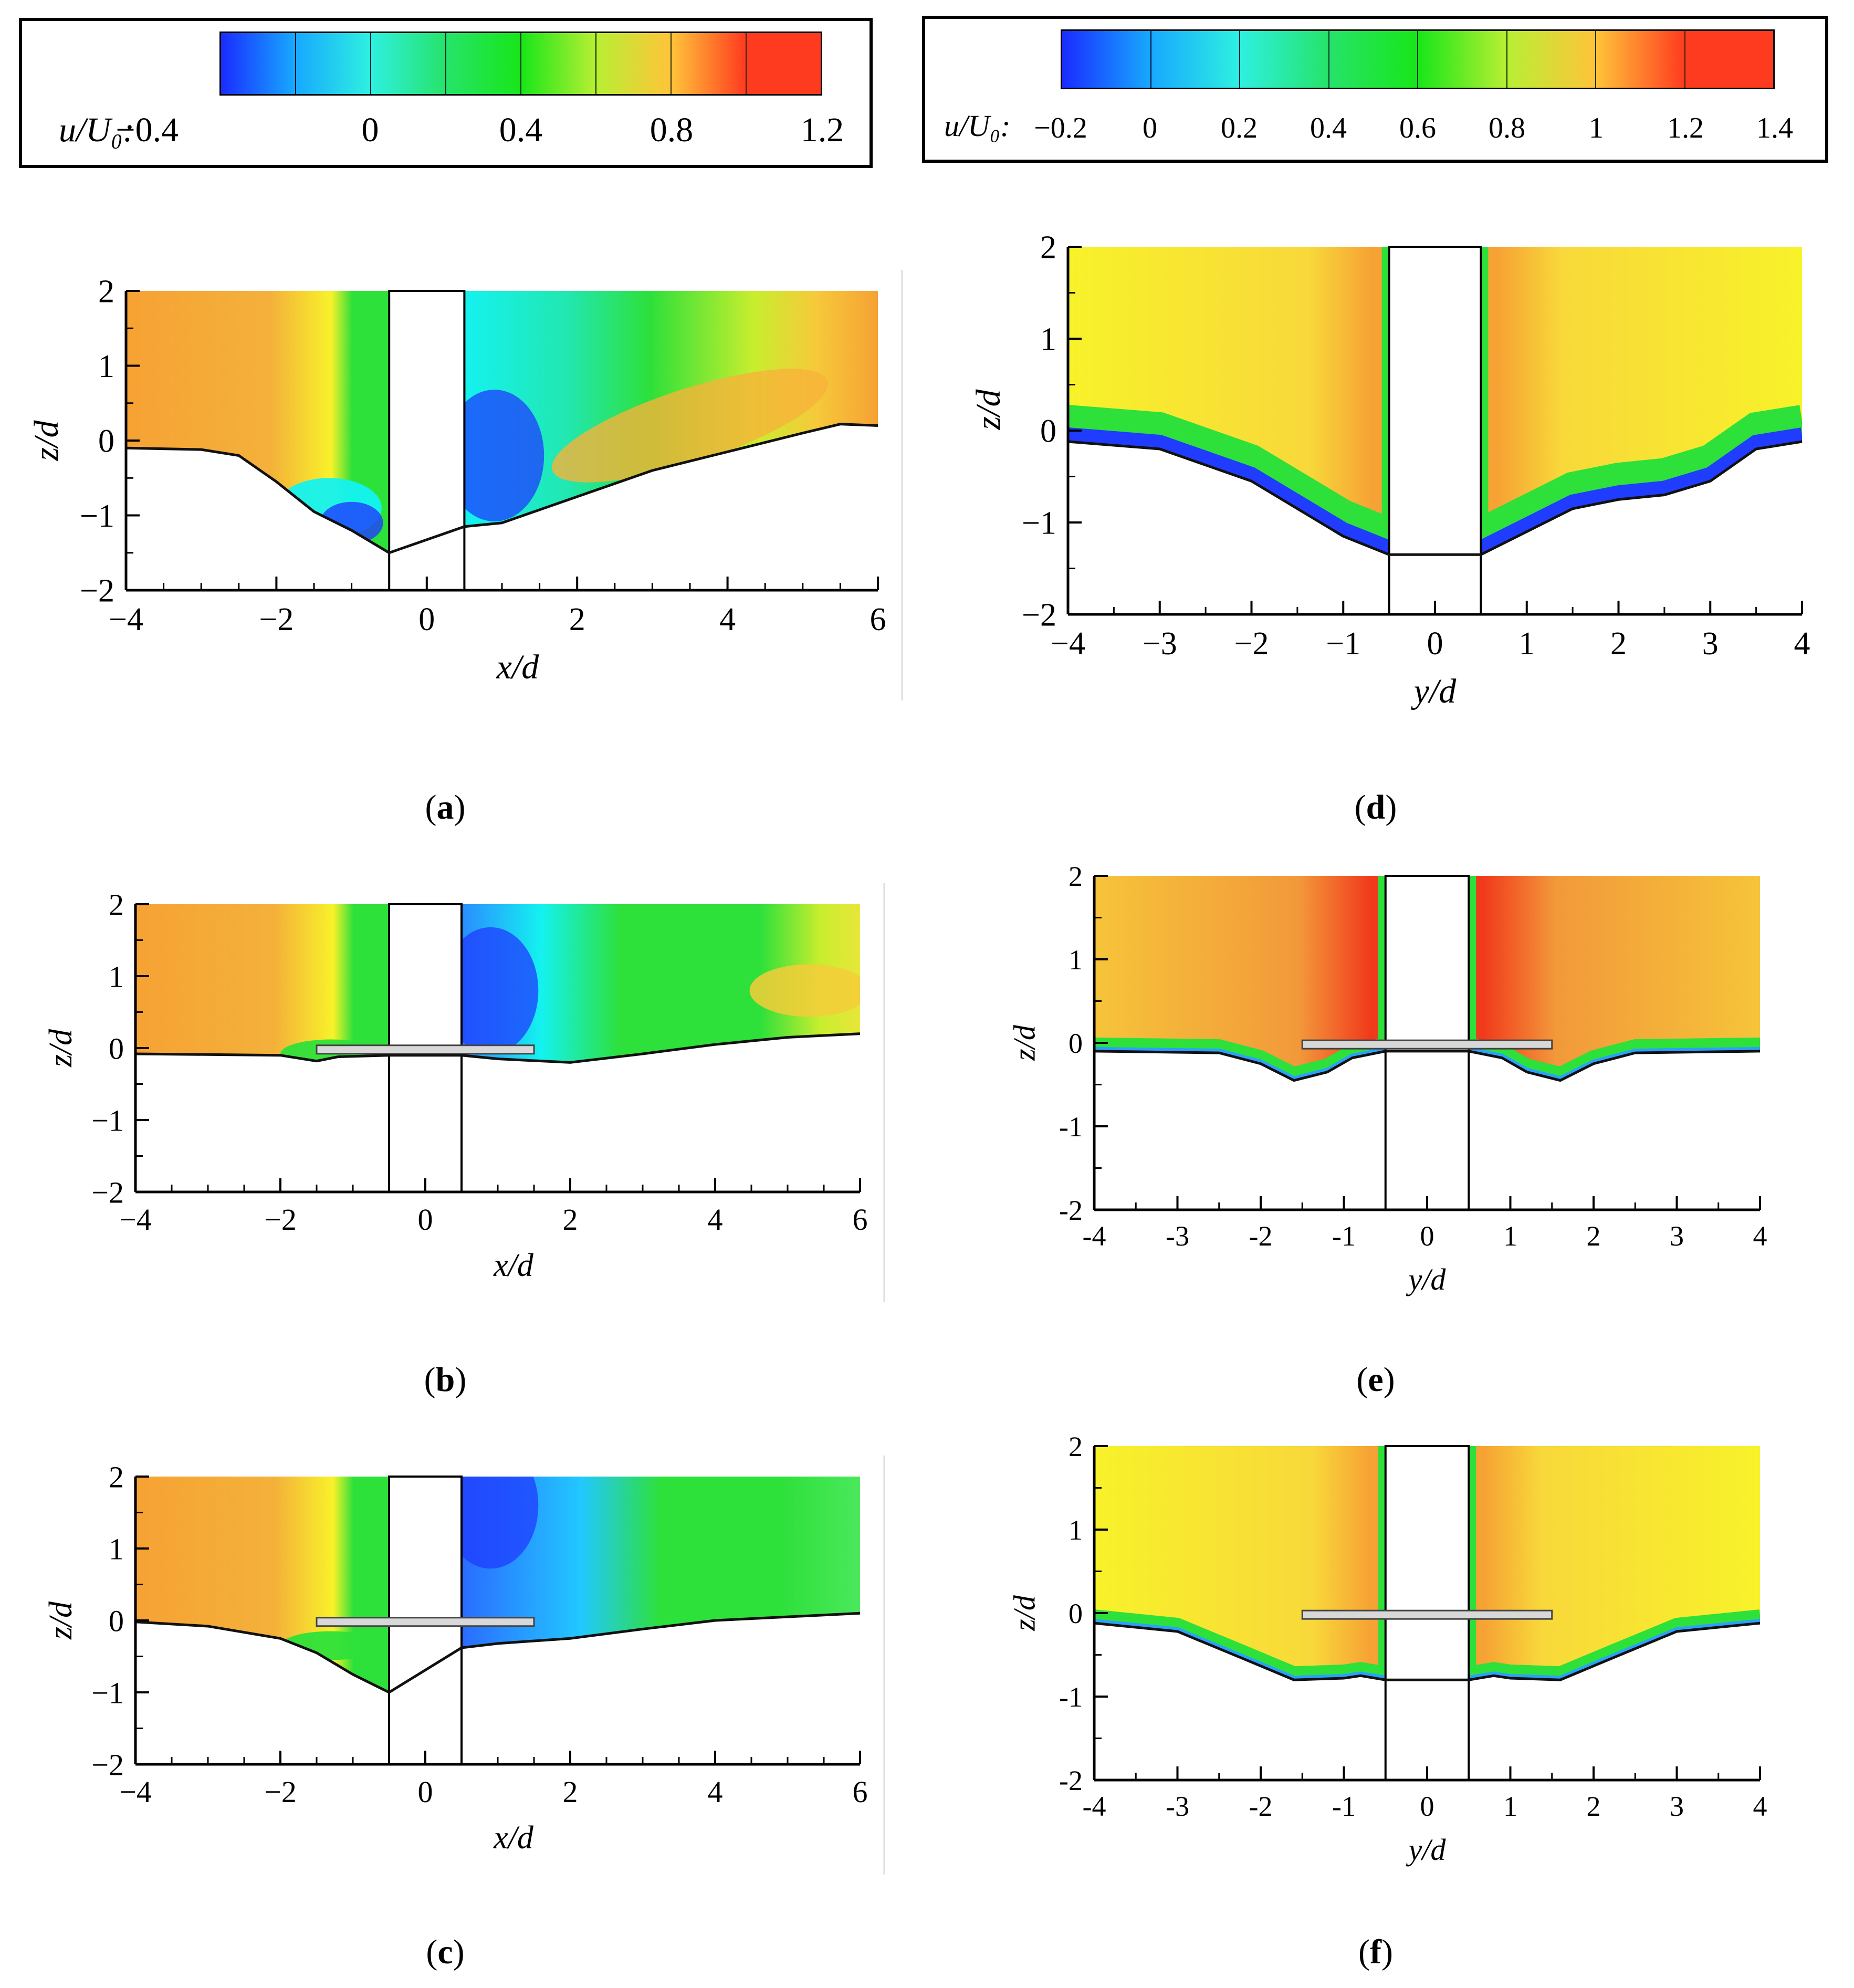  I want to click on panel-f: -4 -3 -2 -1 0 1 2 3 4 -2 -1 0 1 2 y/d z/d, so click(1387, 1649).